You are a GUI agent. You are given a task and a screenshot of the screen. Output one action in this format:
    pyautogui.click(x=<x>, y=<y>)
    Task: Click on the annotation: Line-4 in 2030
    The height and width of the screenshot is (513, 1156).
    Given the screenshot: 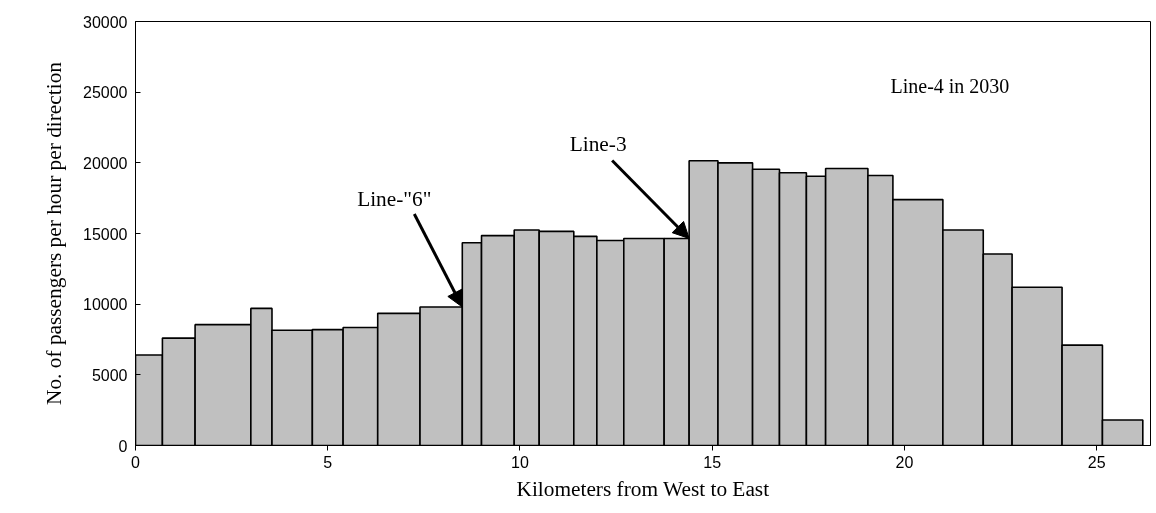 What is the action you would take?
    pyautogui.click(x=950, y=85)
    